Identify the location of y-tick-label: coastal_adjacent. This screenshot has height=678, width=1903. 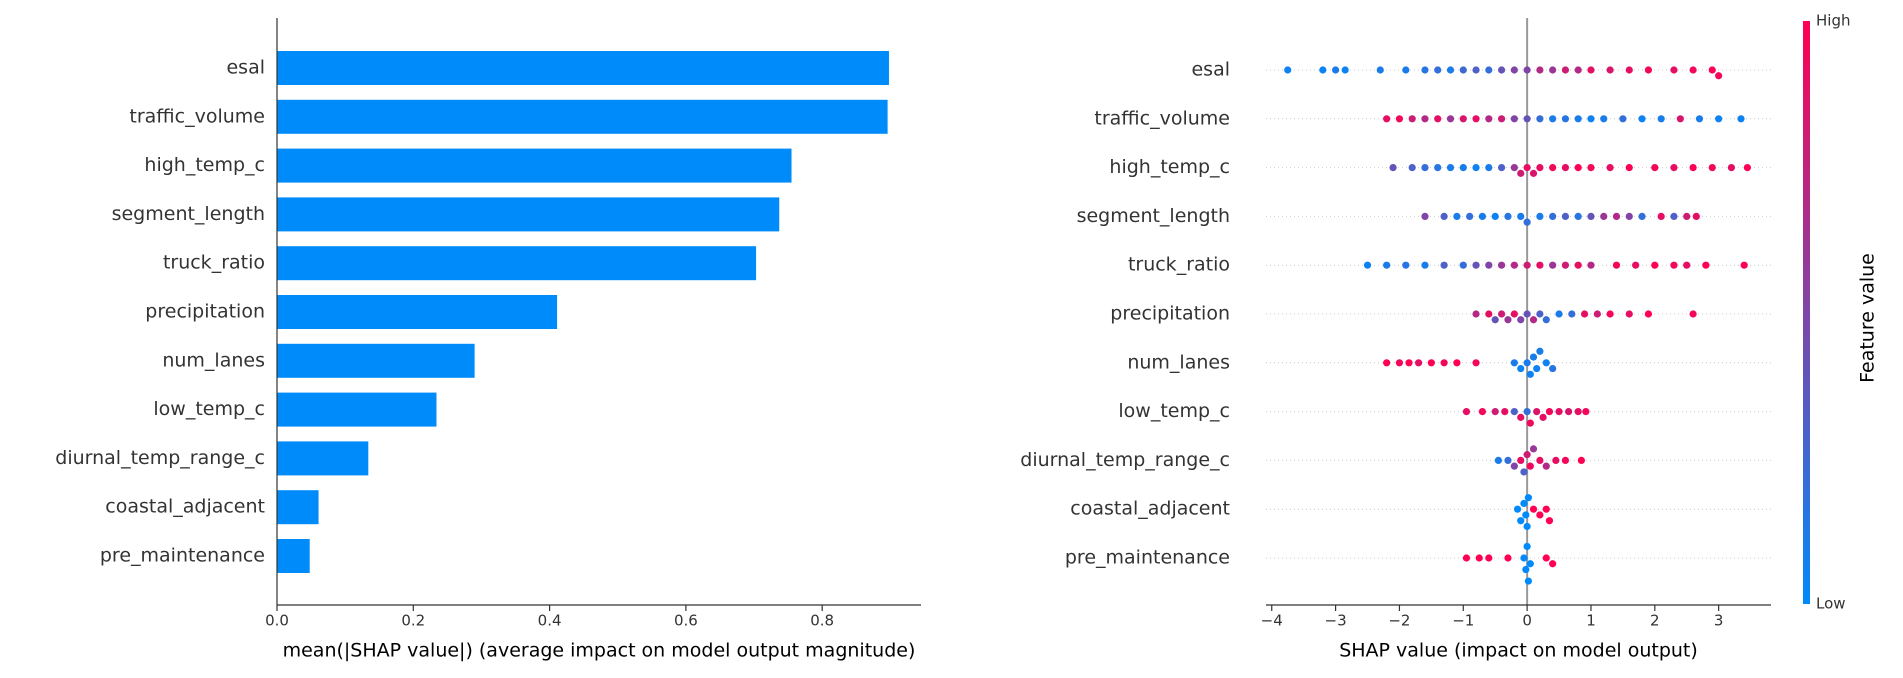
(1150, 509).